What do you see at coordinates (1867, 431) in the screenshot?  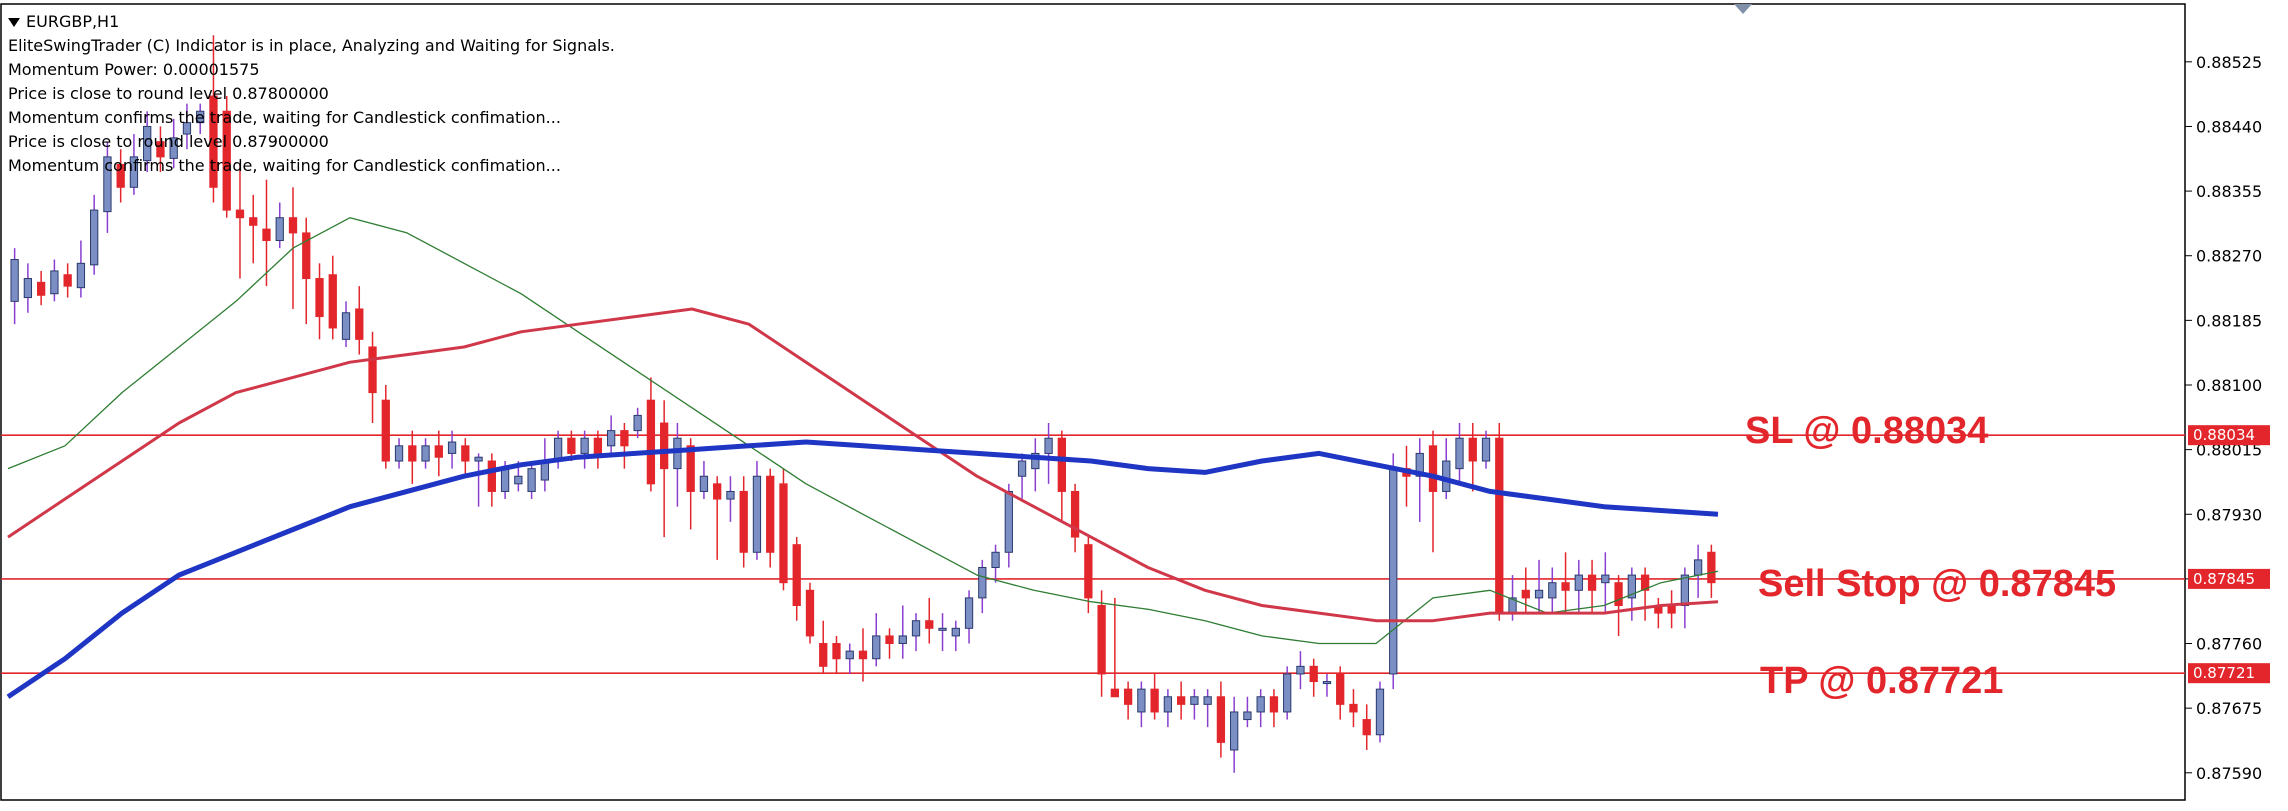 I see `sl-annotation: SL @ 0.88034` at bounding box center [1867, 431].